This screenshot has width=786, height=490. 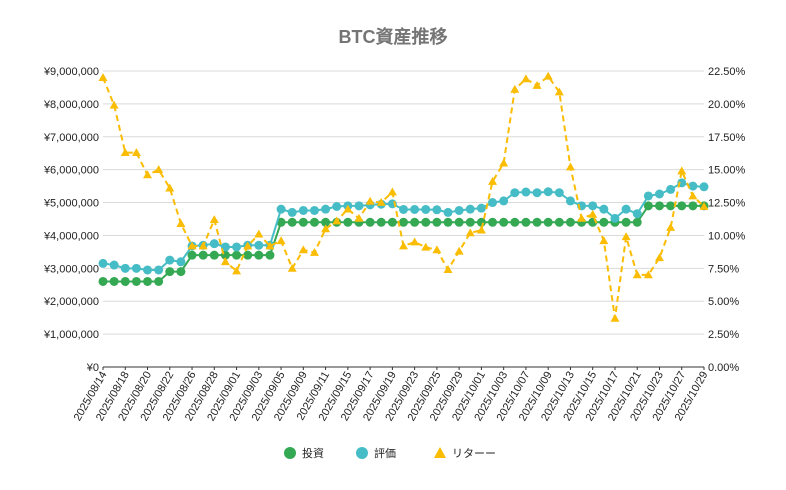 What do you see at coordinates (385, 453) in the screenshot?
I see `legend-label: 評価` at bounding box center [385, 453].